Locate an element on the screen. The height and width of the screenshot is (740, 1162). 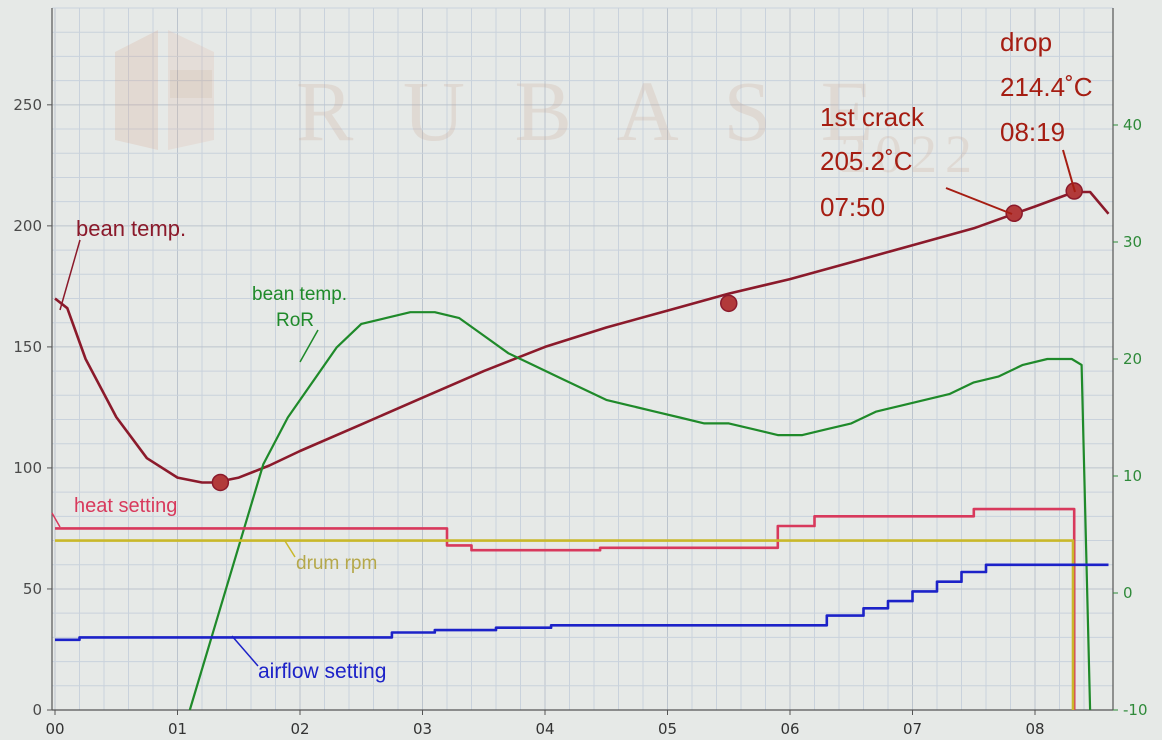
drop-temp: 214.4˚C is located at coordinates (1046, 87).